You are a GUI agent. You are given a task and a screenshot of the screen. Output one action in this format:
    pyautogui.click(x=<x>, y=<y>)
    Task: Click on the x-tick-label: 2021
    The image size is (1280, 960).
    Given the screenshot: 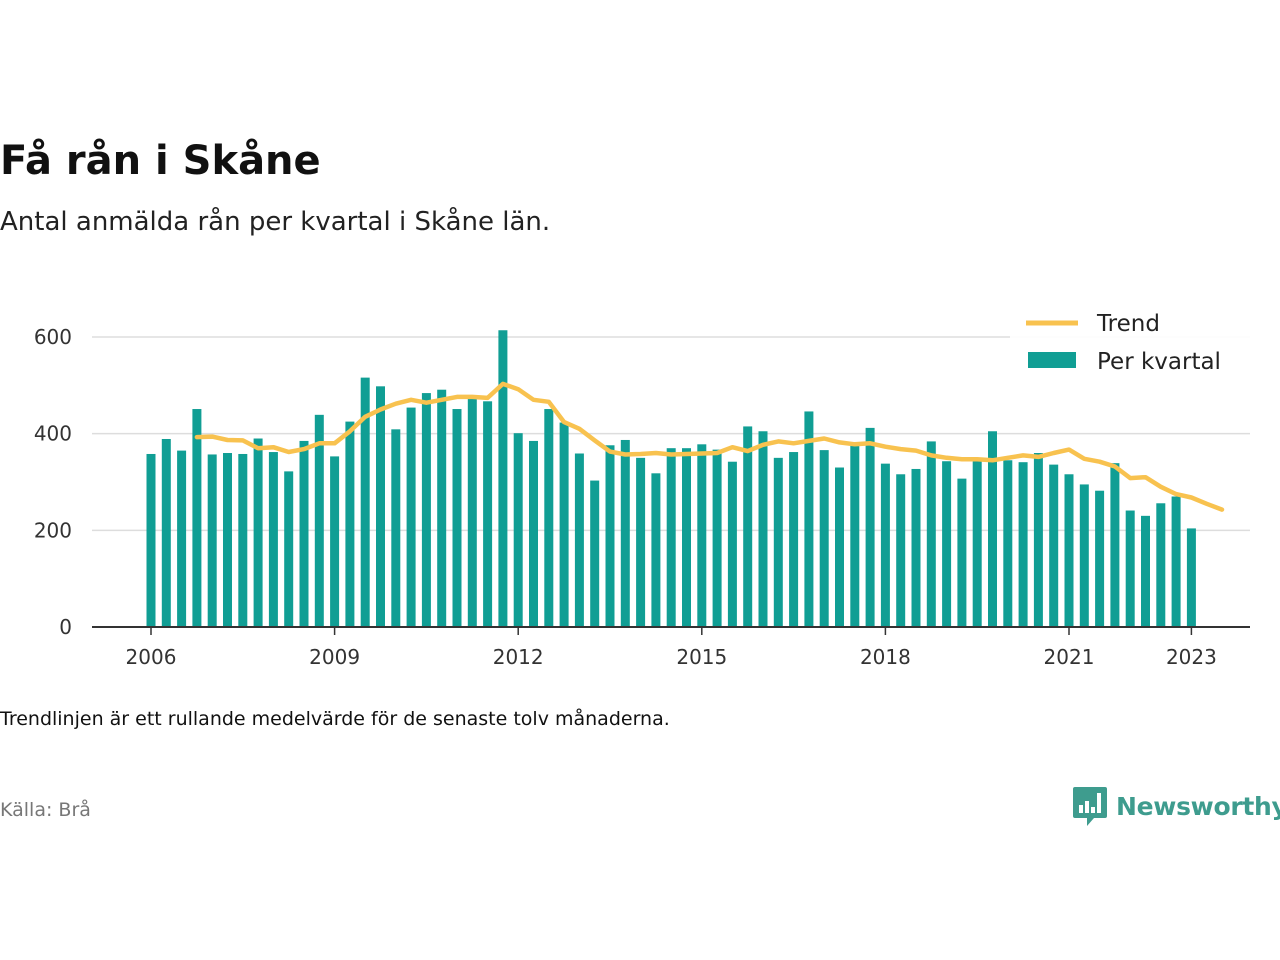 What is the action you would take?
    pyautogui.click(x=1069, y=657)
    